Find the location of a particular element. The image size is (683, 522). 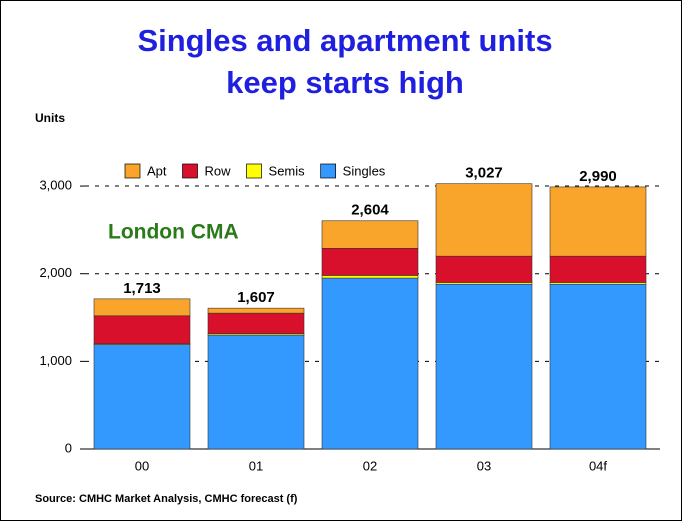

total-label: 1,607 is located at coordinates (256, 297).